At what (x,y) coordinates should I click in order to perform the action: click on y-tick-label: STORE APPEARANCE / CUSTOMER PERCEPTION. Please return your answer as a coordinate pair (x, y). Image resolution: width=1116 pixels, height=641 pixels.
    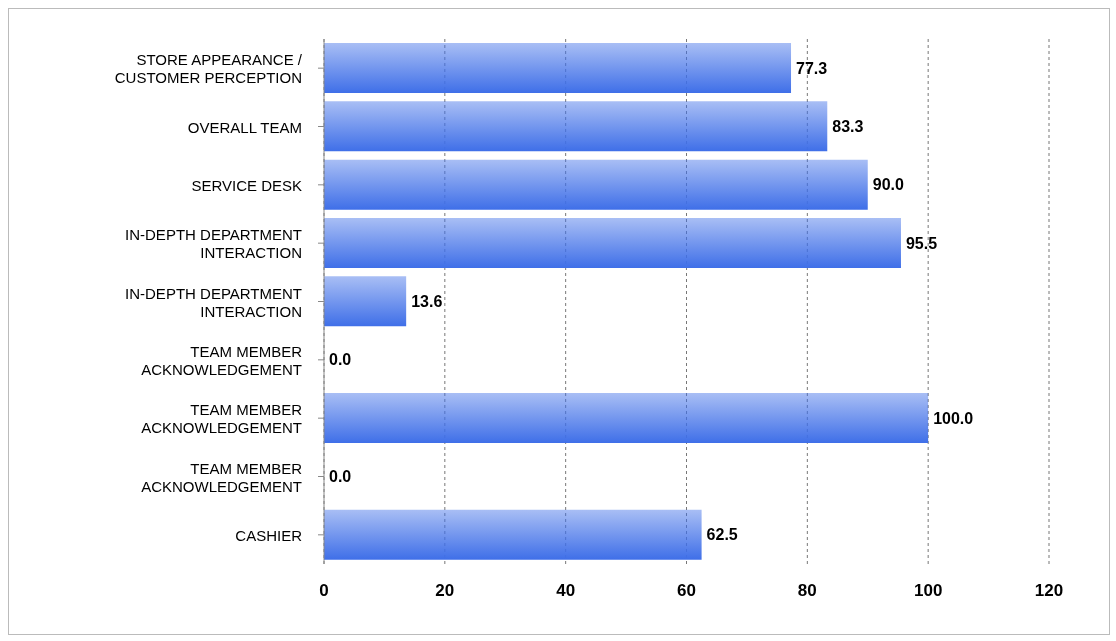
    Looking at the image, I should click on (208, 68).